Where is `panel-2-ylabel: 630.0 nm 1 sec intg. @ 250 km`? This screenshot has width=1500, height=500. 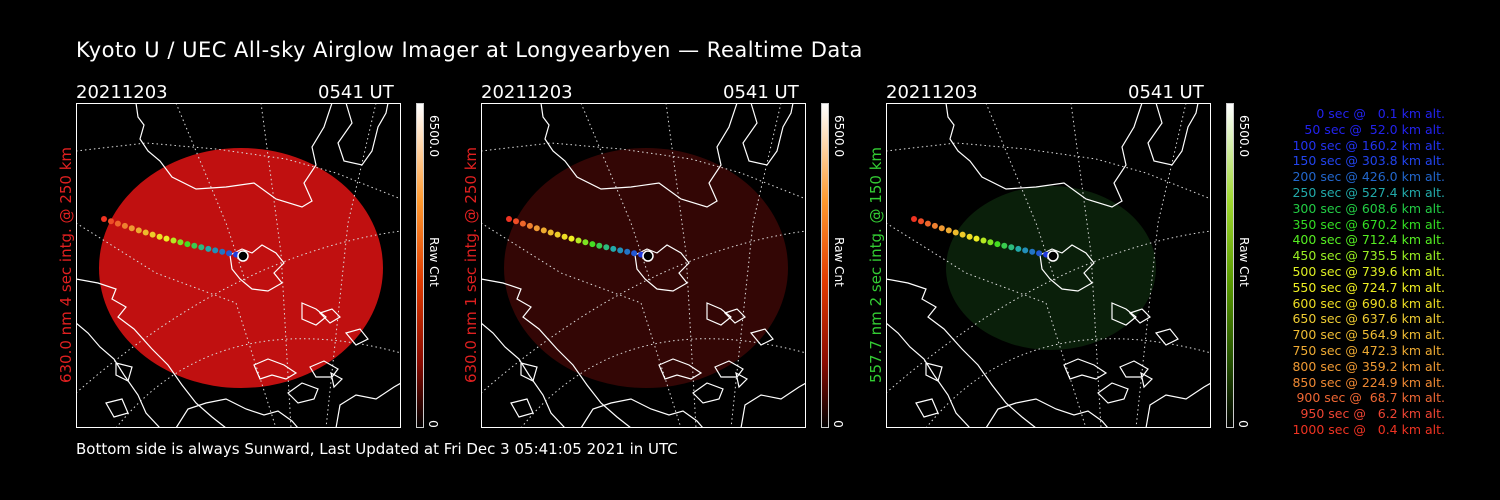 panel-2-ylabel: 630.0 nm 1 sec intg. @ 250 km is located at coordinates (471, 265).